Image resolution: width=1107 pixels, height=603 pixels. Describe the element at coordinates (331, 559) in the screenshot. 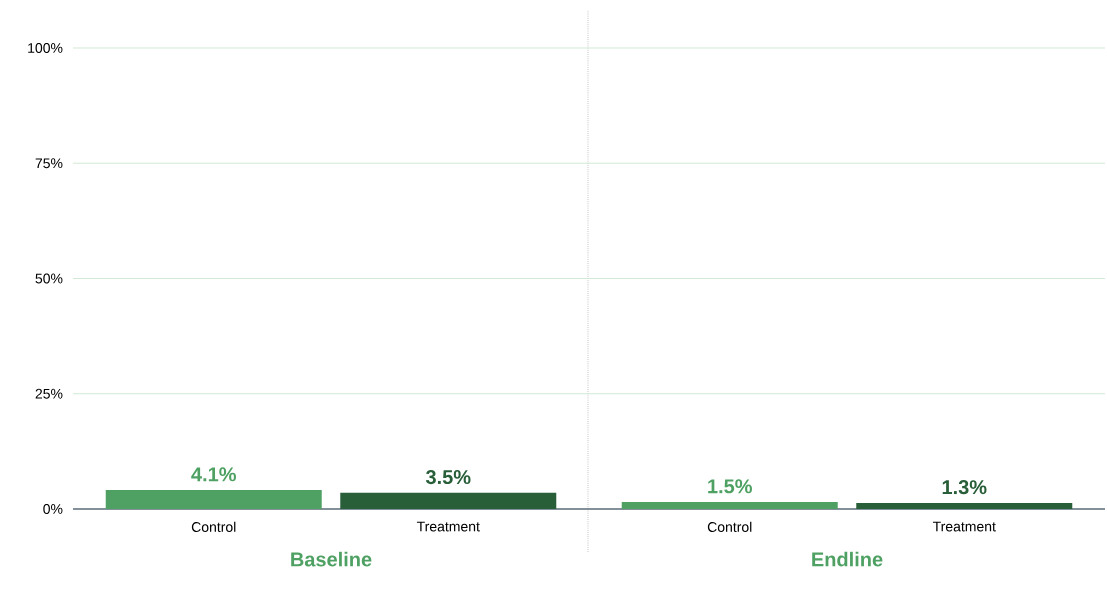

I see `x-axis-title: Baseline` at that location.